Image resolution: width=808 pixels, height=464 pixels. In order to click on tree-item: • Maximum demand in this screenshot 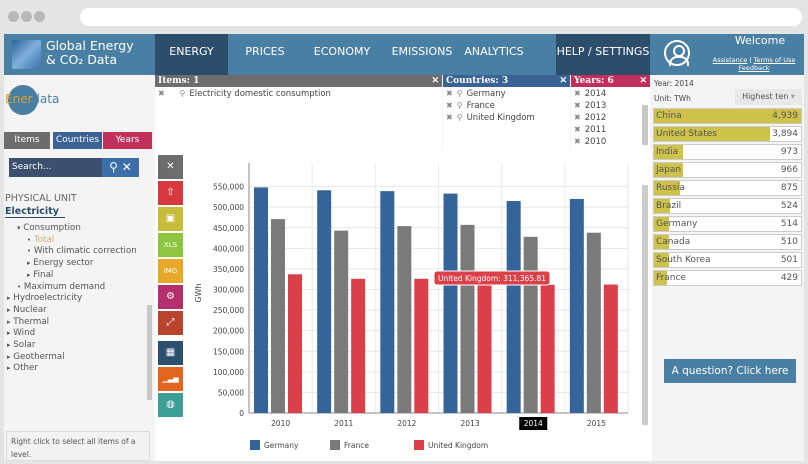, I will do `click(61, 287)`.